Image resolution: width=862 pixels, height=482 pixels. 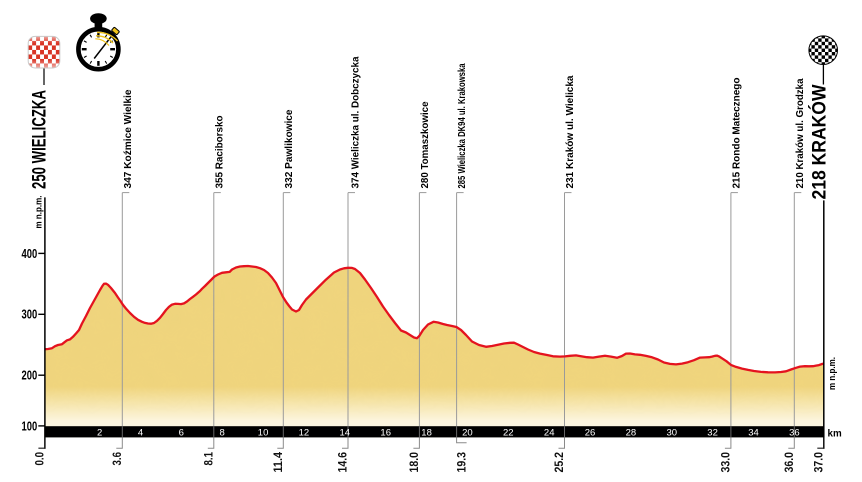 What do you see at coordinates (39, 139) in the screenshot?
I see `svg-text: 250 WIELICZKA` at bounding box center [39, 139].